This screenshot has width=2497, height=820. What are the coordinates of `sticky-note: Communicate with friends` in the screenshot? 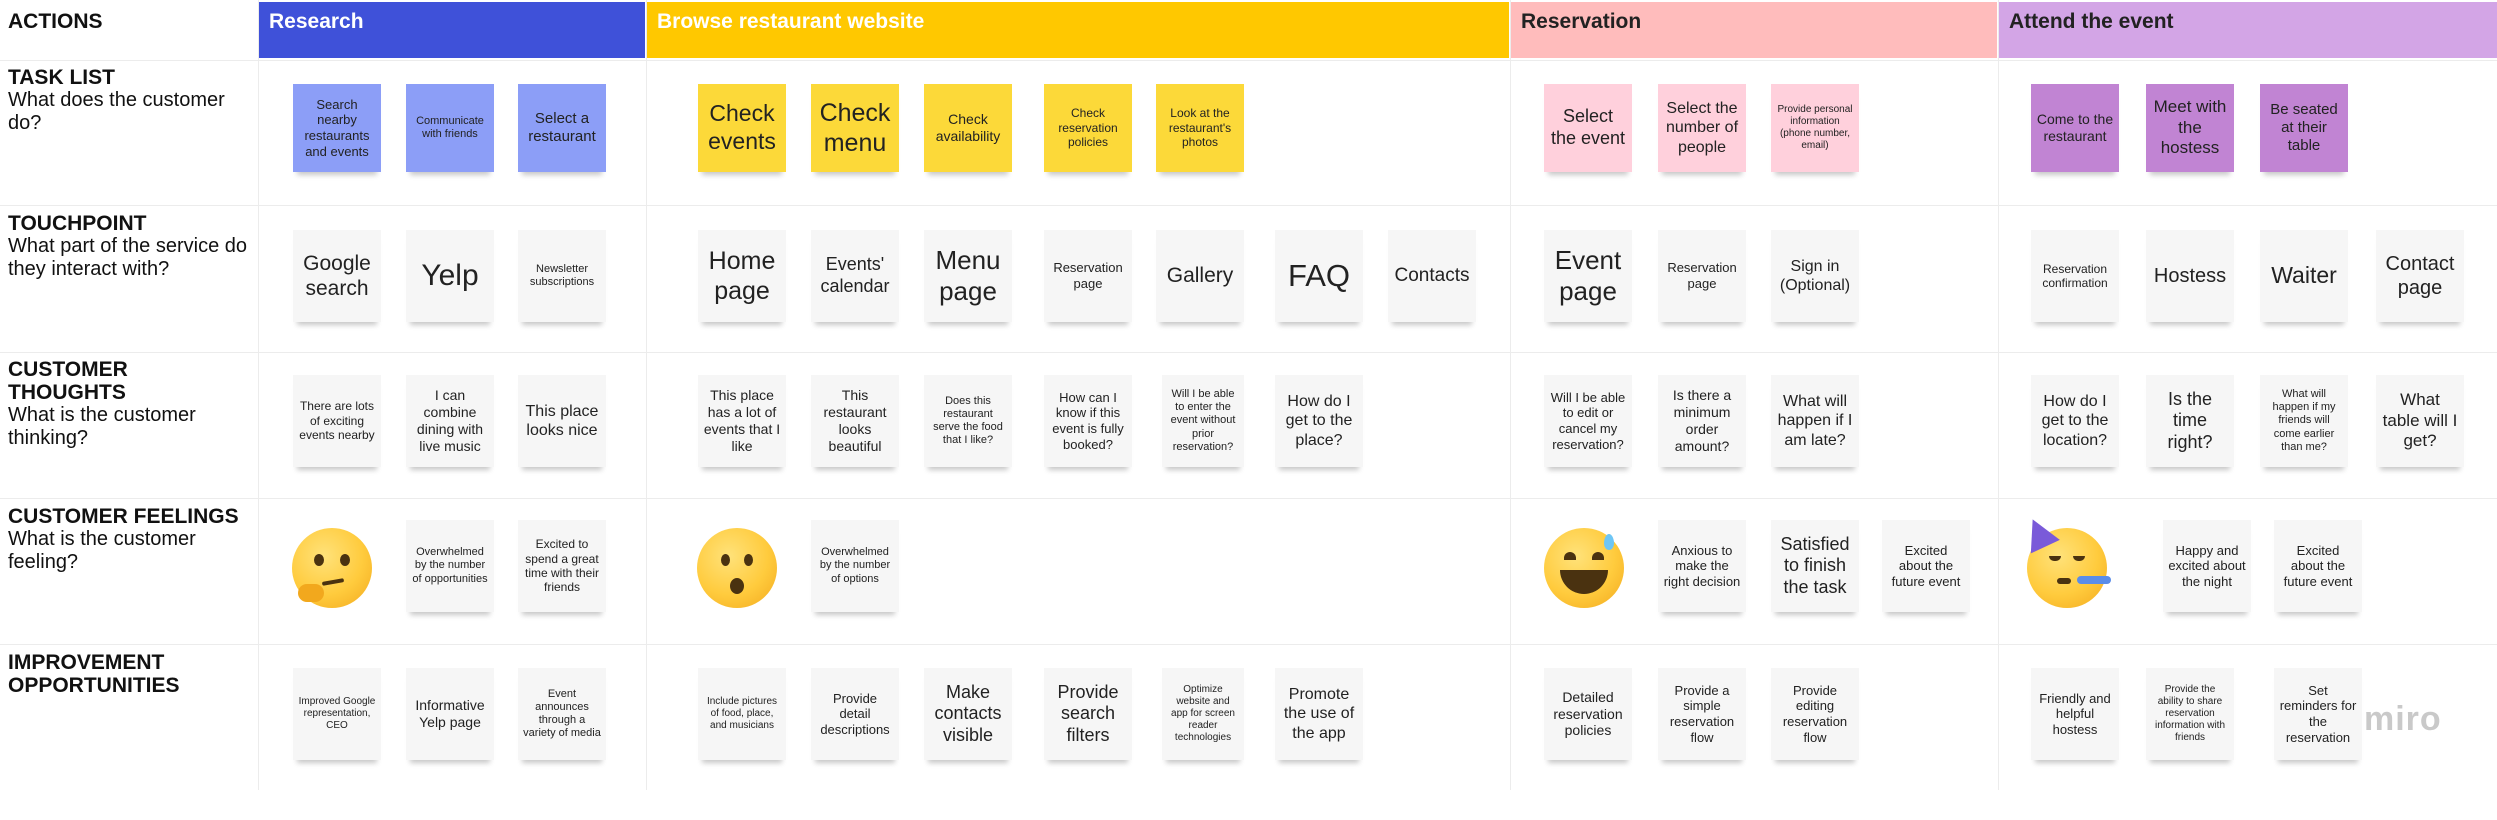 It's located at (450, 128).